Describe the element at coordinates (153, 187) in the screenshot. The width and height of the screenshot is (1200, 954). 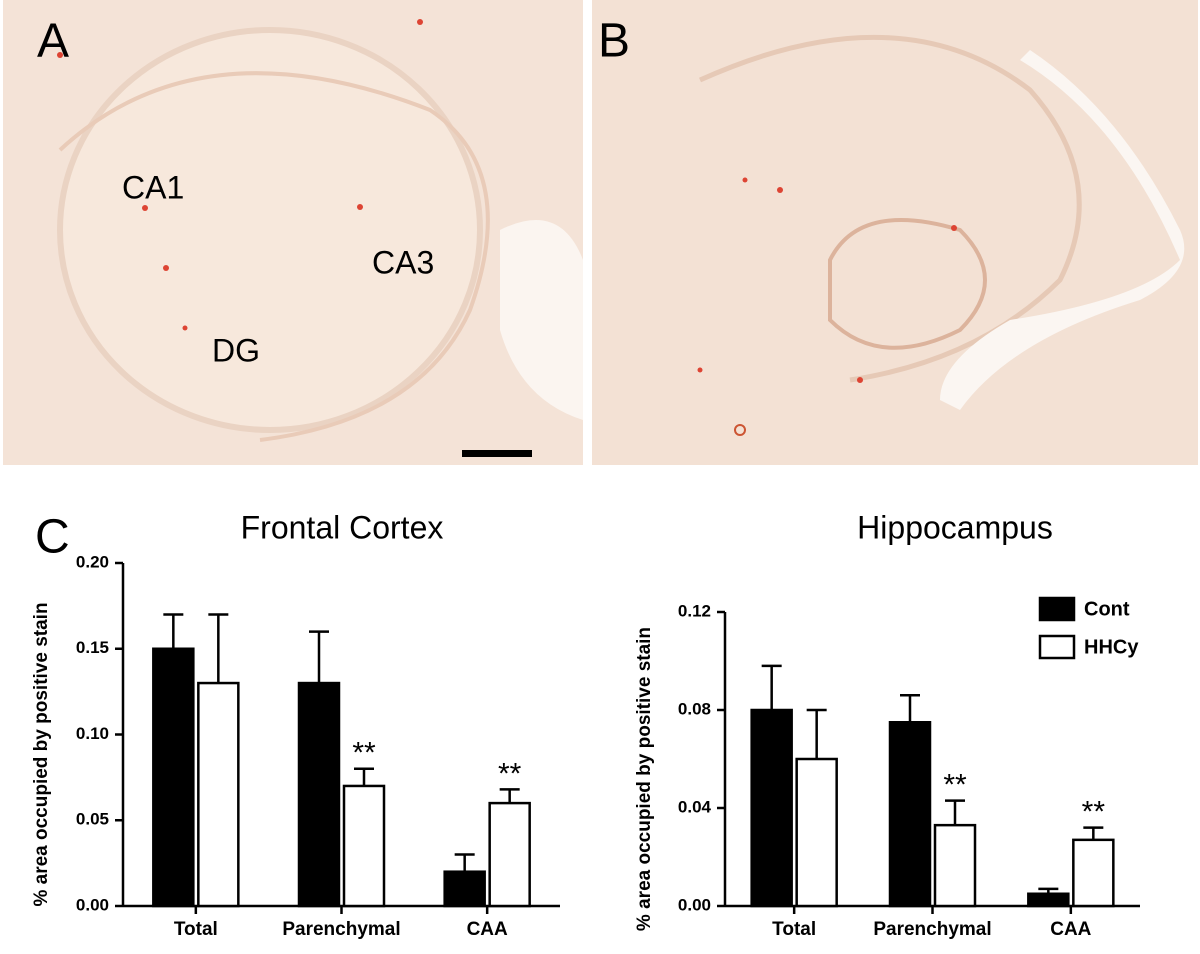
I see `region-label: CA1` at that location.